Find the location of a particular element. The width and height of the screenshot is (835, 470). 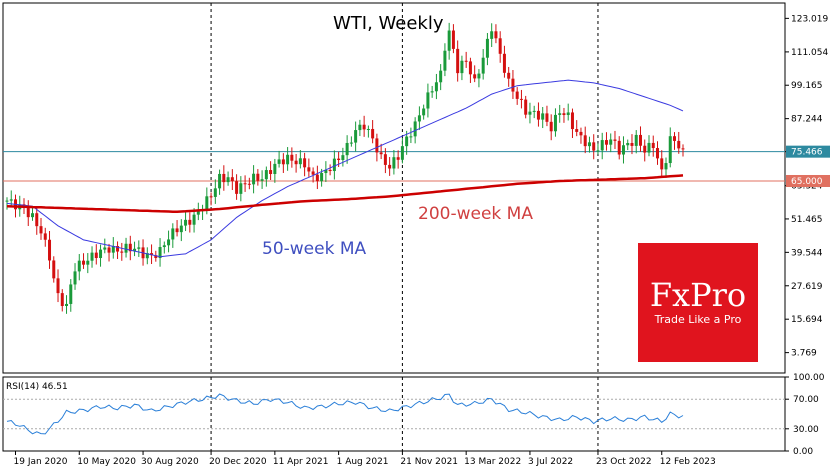

fxpro-tagline: Trade Like a Pro is located at coordinates (698, 319).